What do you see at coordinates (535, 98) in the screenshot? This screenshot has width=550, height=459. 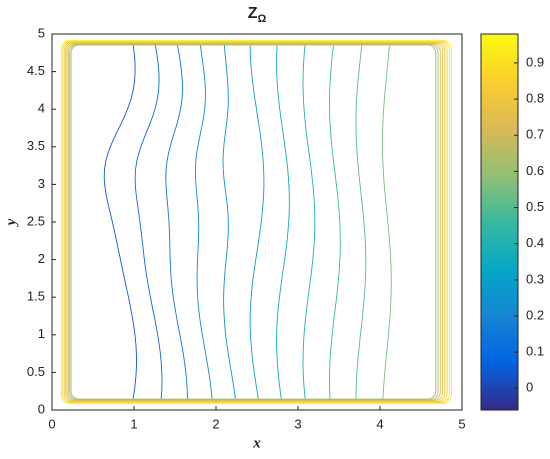 I see `colorbar-tick-label: 0.8` at bounding box center [535, 98].